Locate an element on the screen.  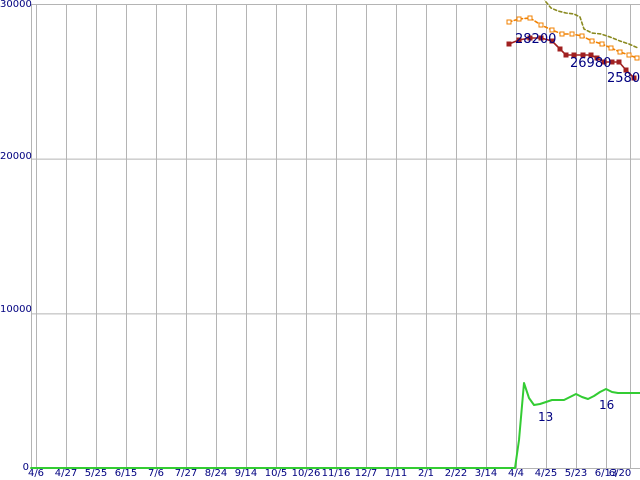
xtick-label-4: 7/6 is located at coordinates (156, 473).